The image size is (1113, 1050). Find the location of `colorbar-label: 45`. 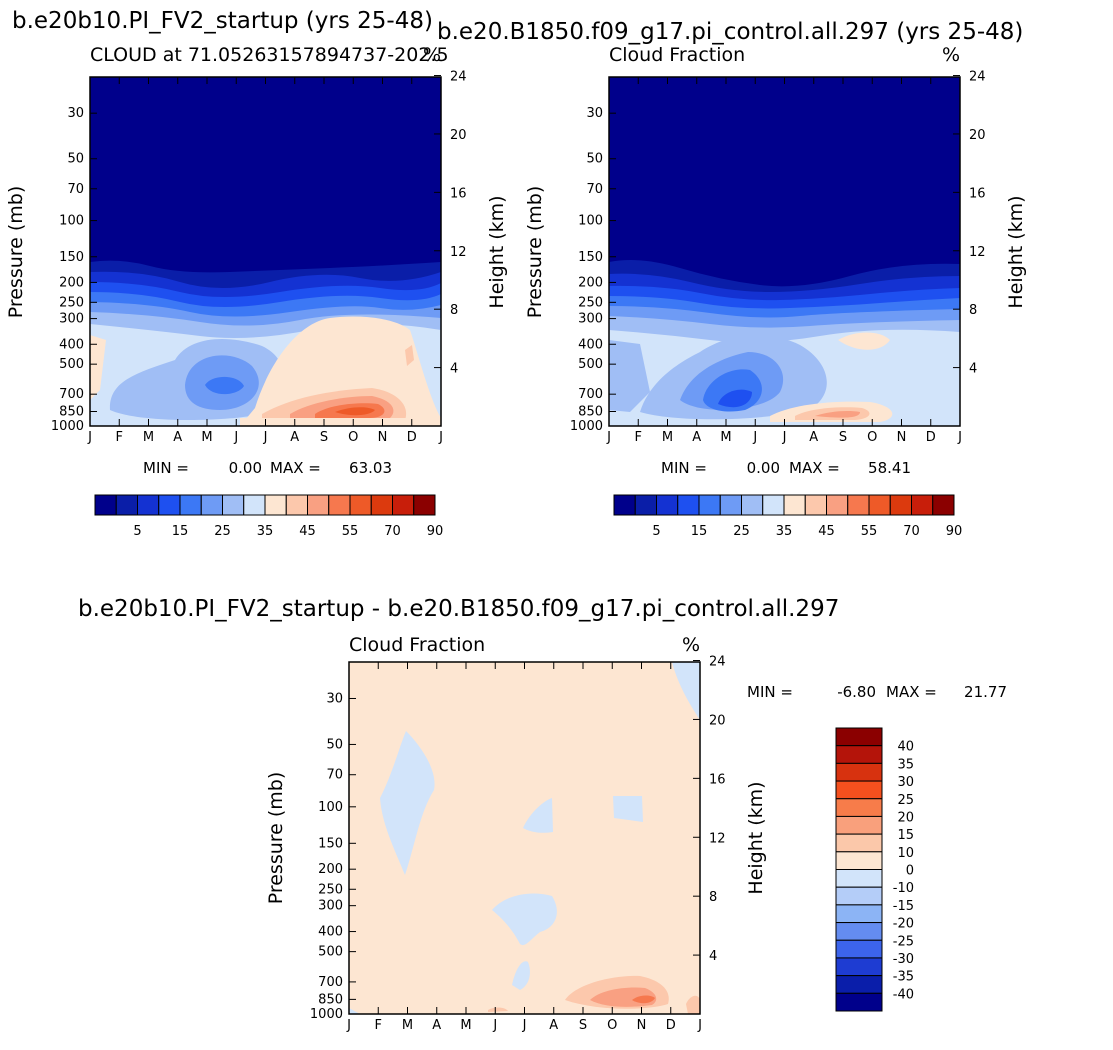

colorbar-label: 45 is located at coordinates (826, 531).